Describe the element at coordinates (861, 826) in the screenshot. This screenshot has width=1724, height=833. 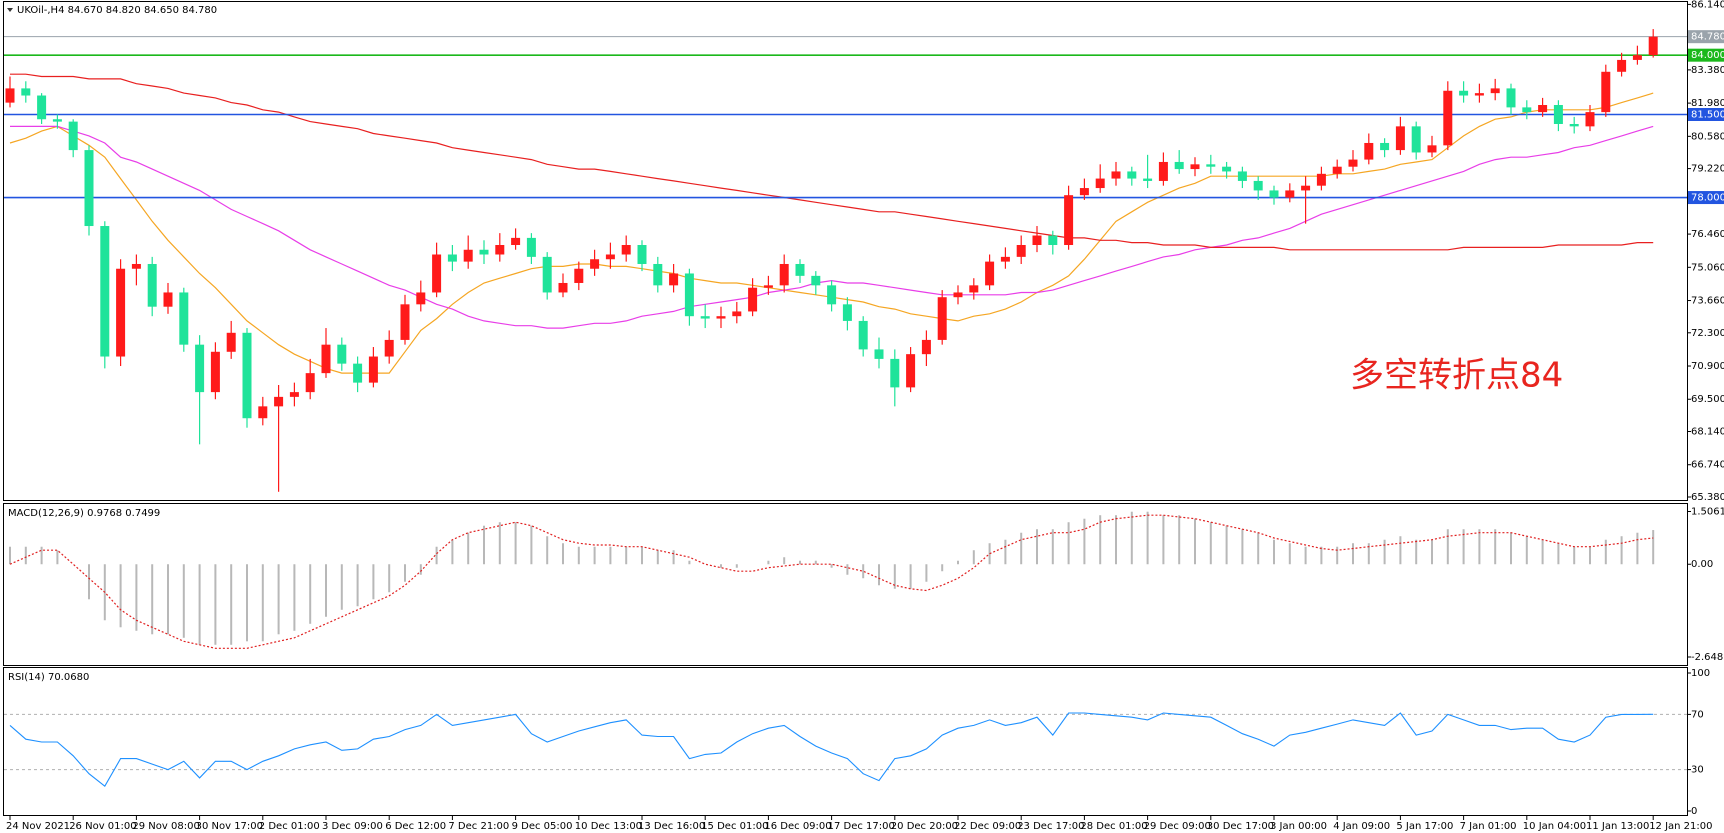
I see `x-tick-label: 17 Dec 17:00` at that location.